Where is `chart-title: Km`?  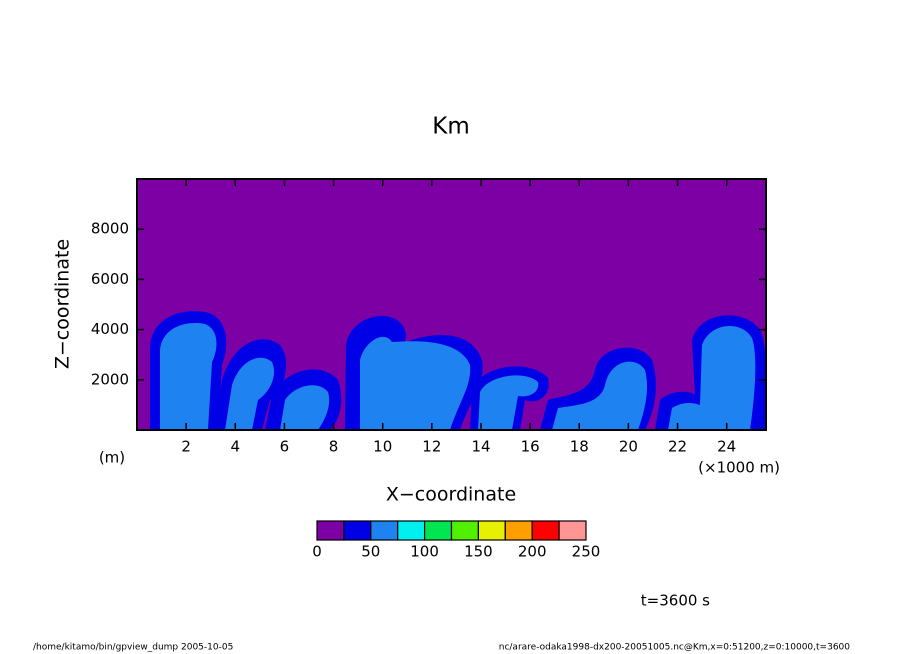 chart-title: Km is located at coordinates (451, 127).